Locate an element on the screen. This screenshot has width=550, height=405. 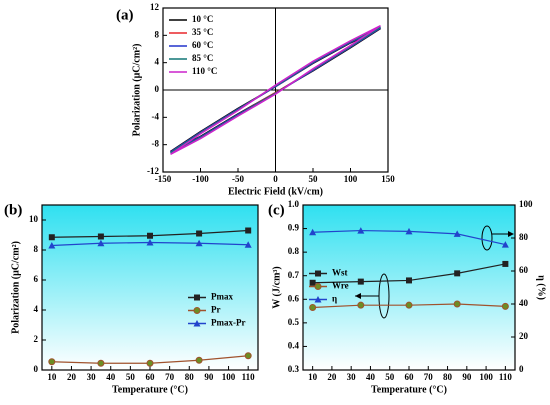
annotation-ellipse is located at coordinates (487, 238).